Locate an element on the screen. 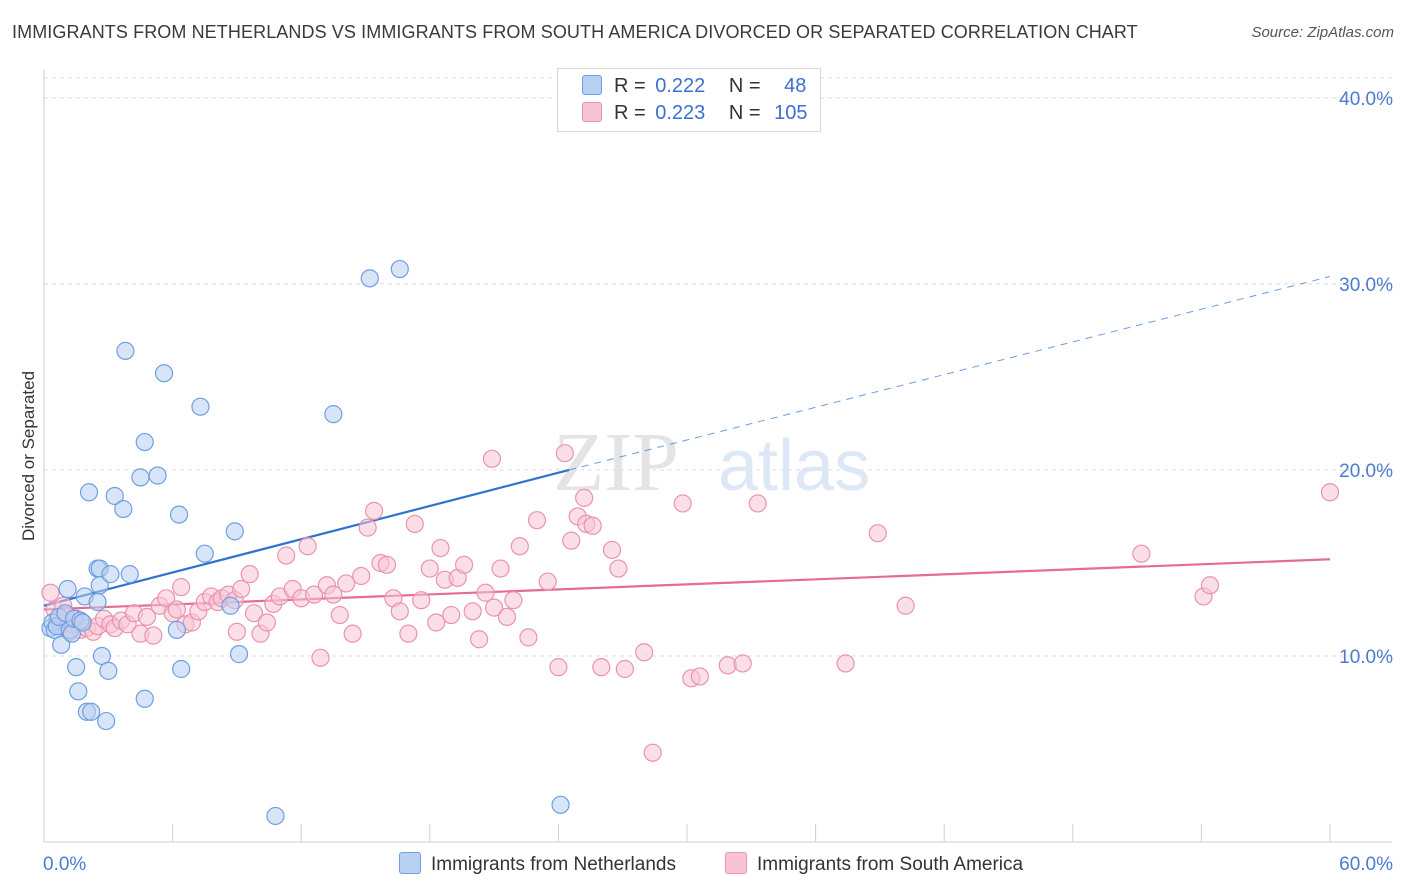 The width and height of the screenshot is (1406, 892). series-name: Immigrants from Netherlands is located at coordinates (553, 864).